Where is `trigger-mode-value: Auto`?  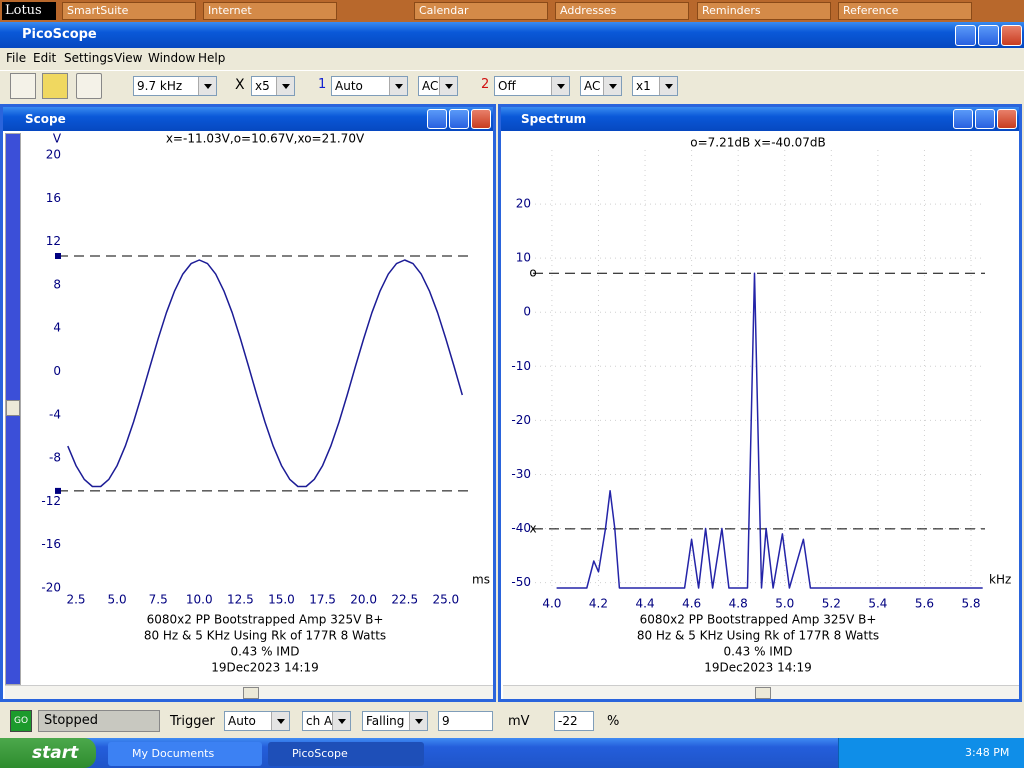
trigger-mode-value: Auto is located at coordinates (242, 721).